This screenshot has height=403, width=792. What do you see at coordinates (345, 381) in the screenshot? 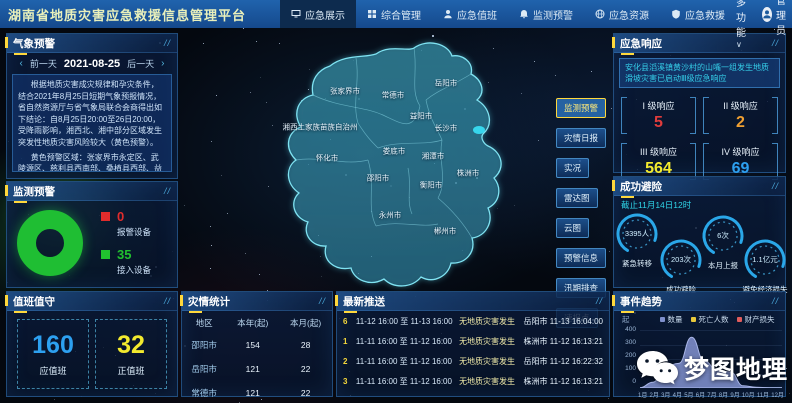
I see `push-number: 3` at bounding box center [345, 381].